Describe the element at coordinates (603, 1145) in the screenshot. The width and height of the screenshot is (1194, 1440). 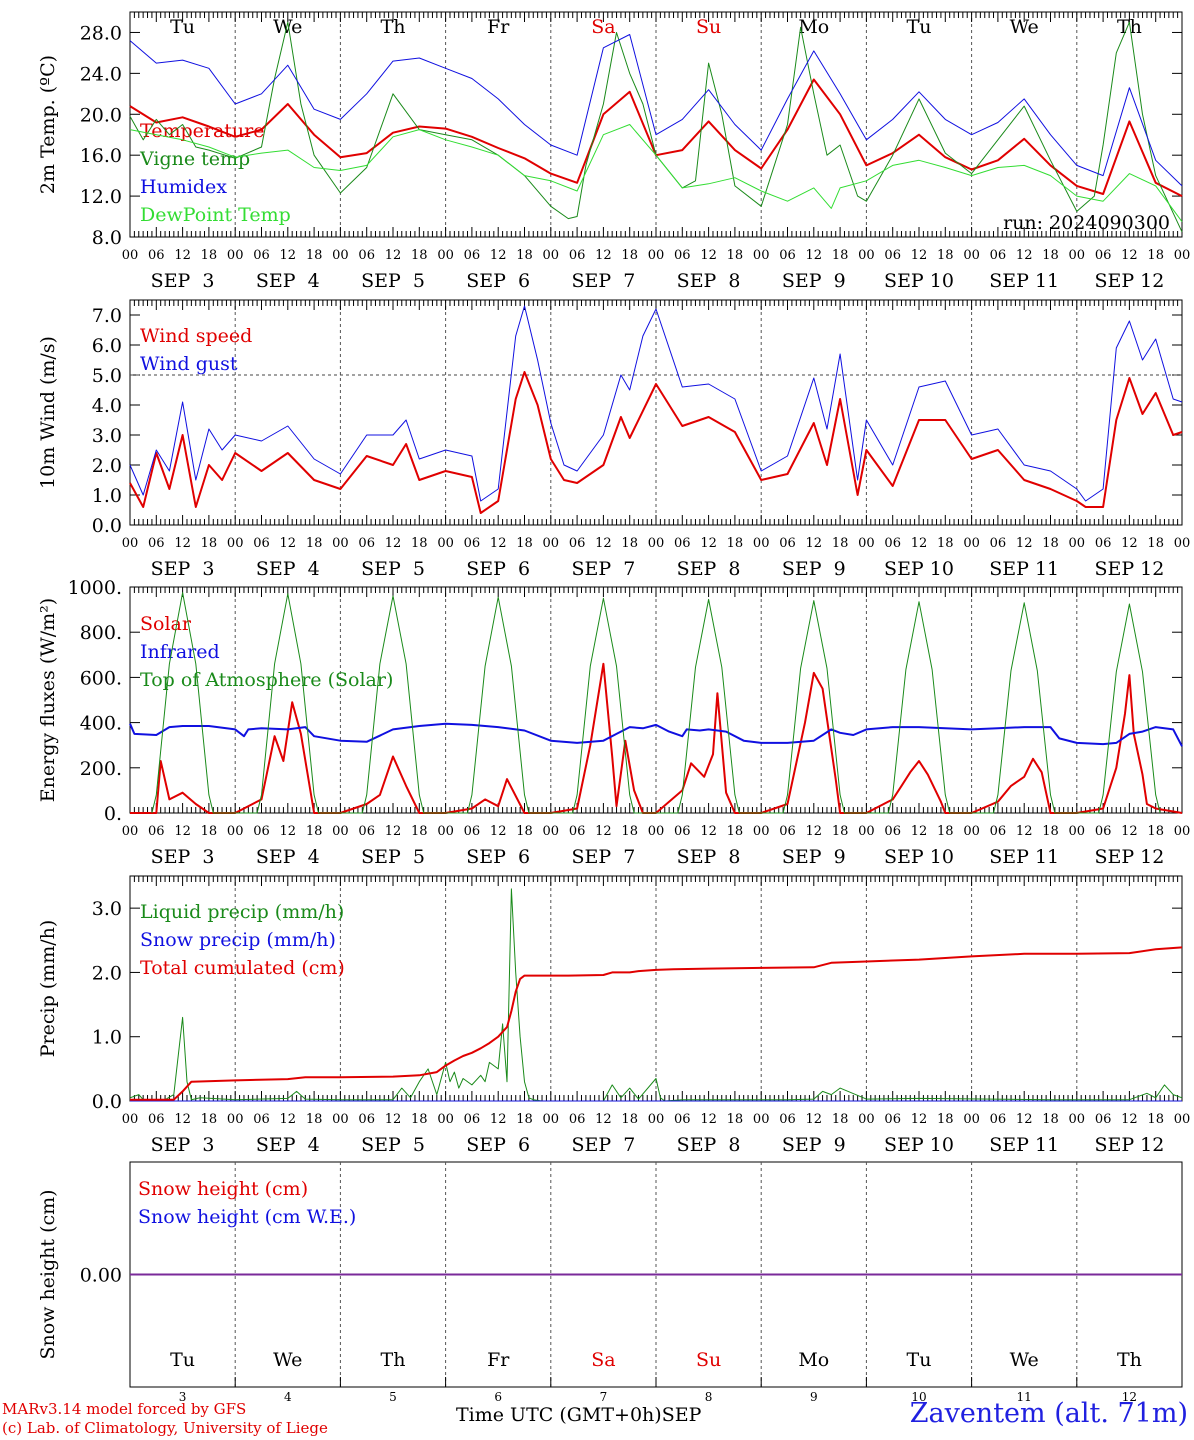
I see `date-label: SEP 7` at that location.